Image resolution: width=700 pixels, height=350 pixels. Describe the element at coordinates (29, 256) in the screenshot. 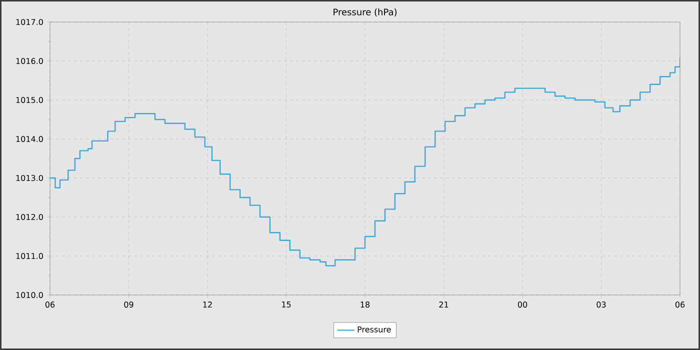

I see `y-tick-label: 1011.0` at that location.